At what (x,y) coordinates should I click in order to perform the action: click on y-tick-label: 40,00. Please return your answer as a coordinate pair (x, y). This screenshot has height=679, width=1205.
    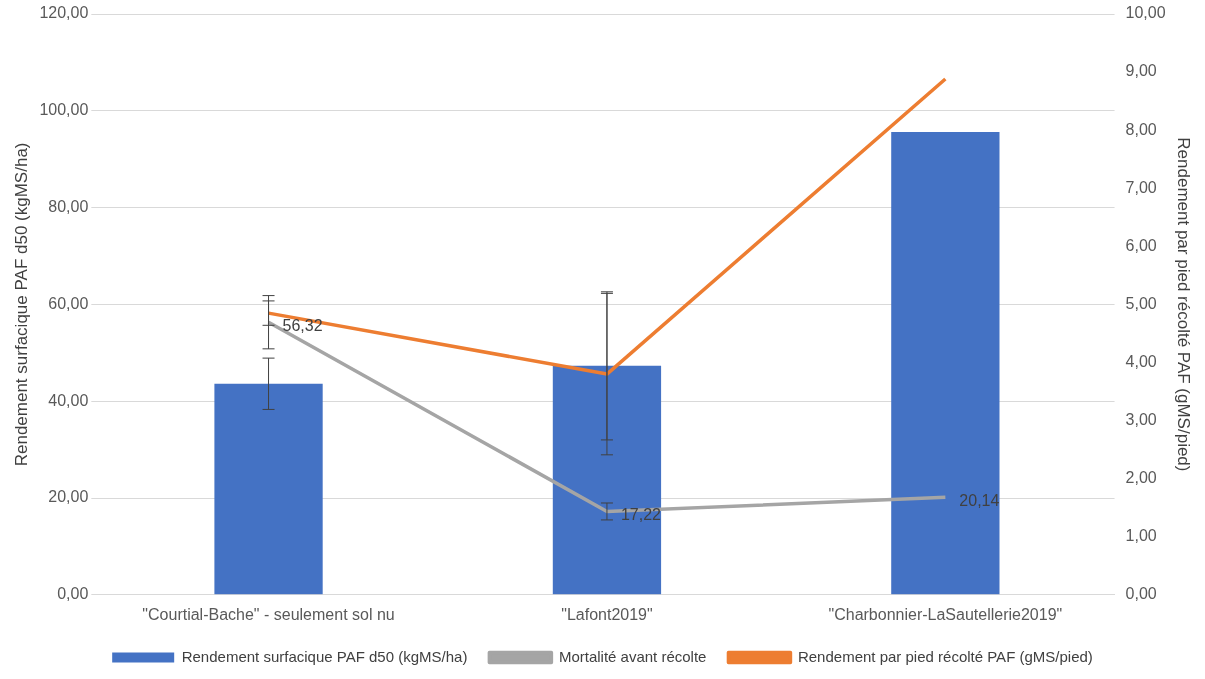
    Looking at the image, I should click on (68, 400).